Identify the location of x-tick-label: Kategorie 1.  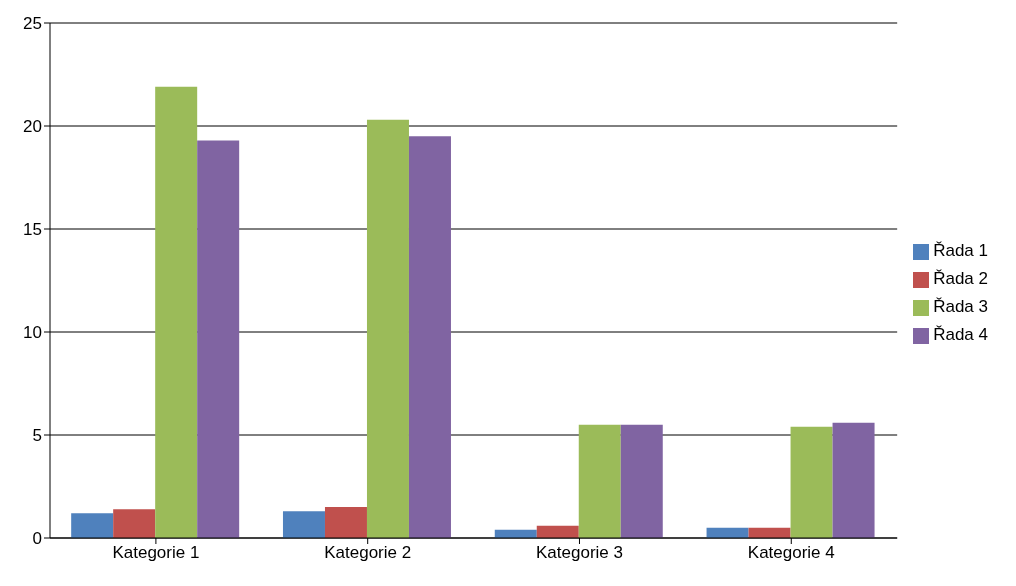
(156, 553).